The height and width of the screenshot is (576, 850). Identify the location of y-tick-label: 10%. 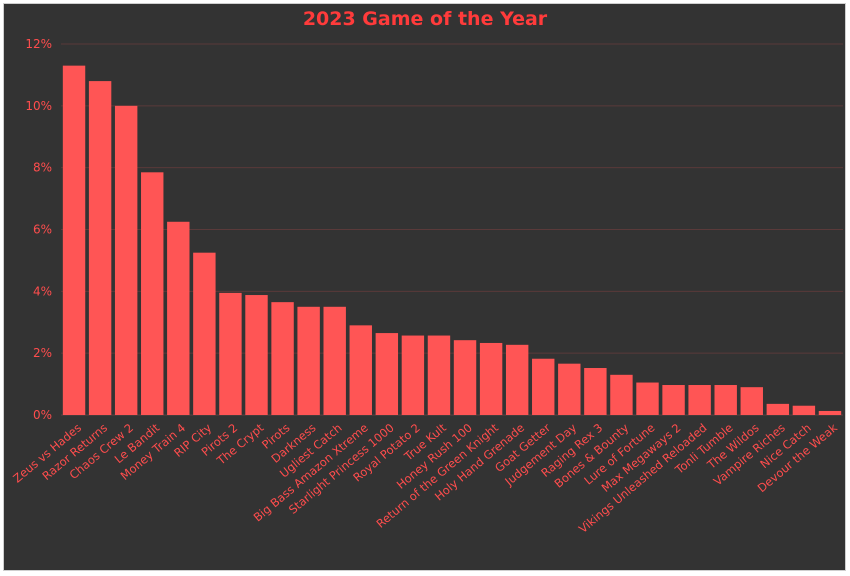
(38, 106).